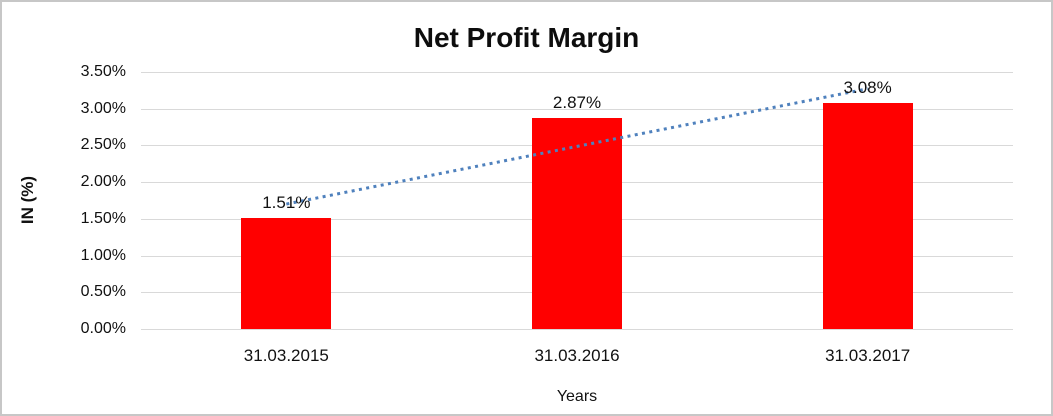 This screenshot has height=416, width=1053. Describe the element at coordinates (286, 273) in the screenshot. I see `bar-31.03.2015` at that location.